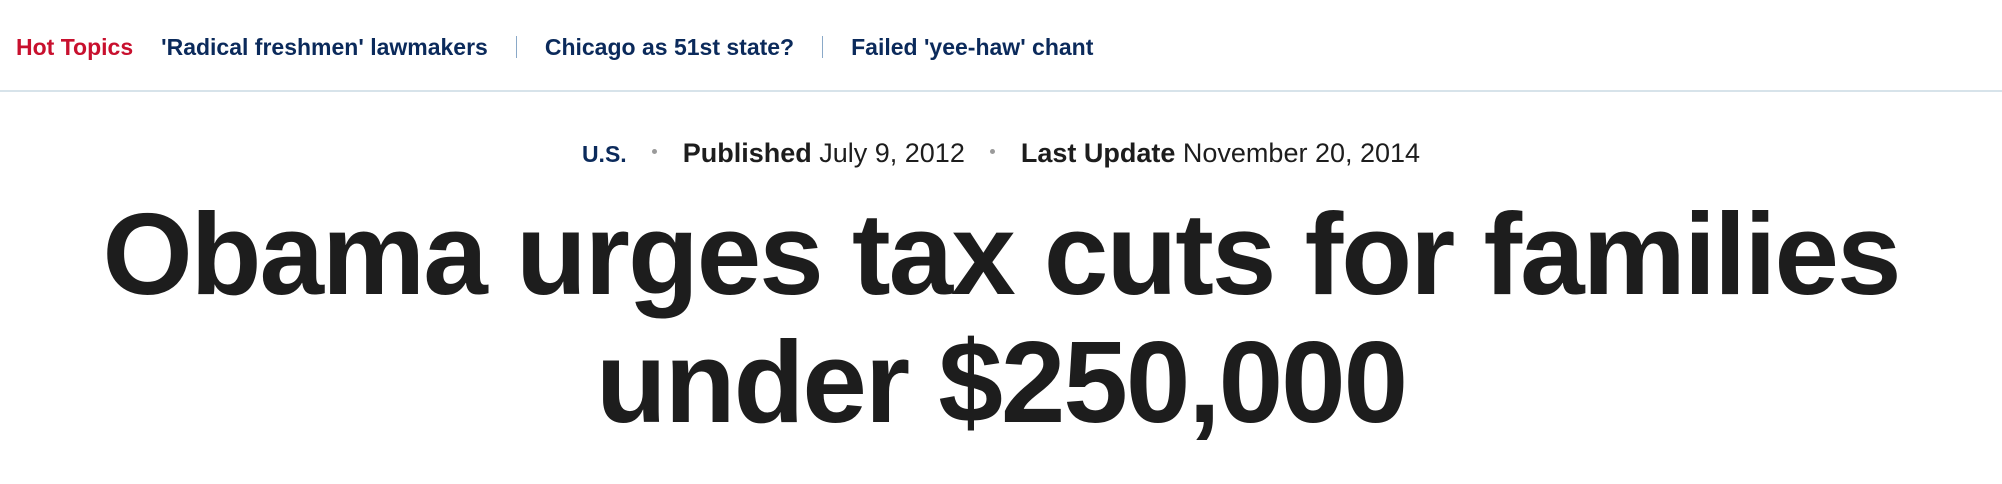 The height and width of the screenshot is (484, 2002). What do you see at coordinates (604, 154) in the screenshot?
I see `section-link: U.S.` at bounding box center [604, 154].